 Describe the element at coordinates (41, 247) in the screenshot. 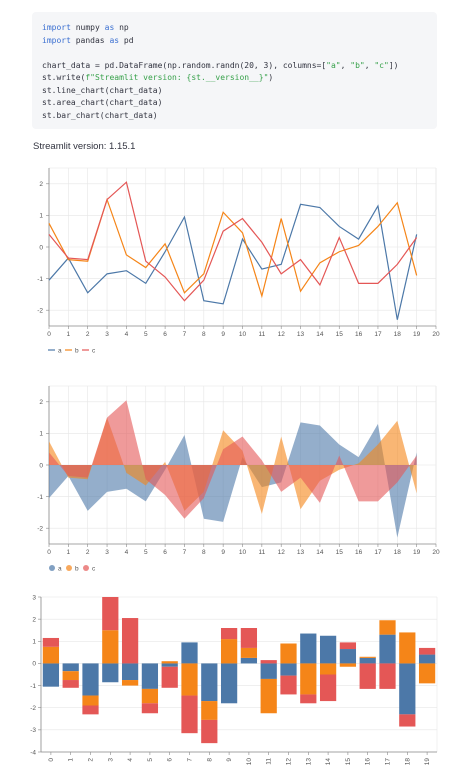

I see `y-tick-label: 0` at that location.